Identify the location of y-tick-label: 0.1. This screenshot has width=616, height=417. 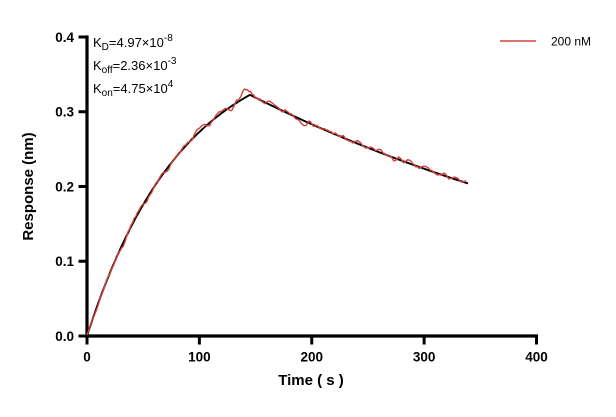
(64, 261).